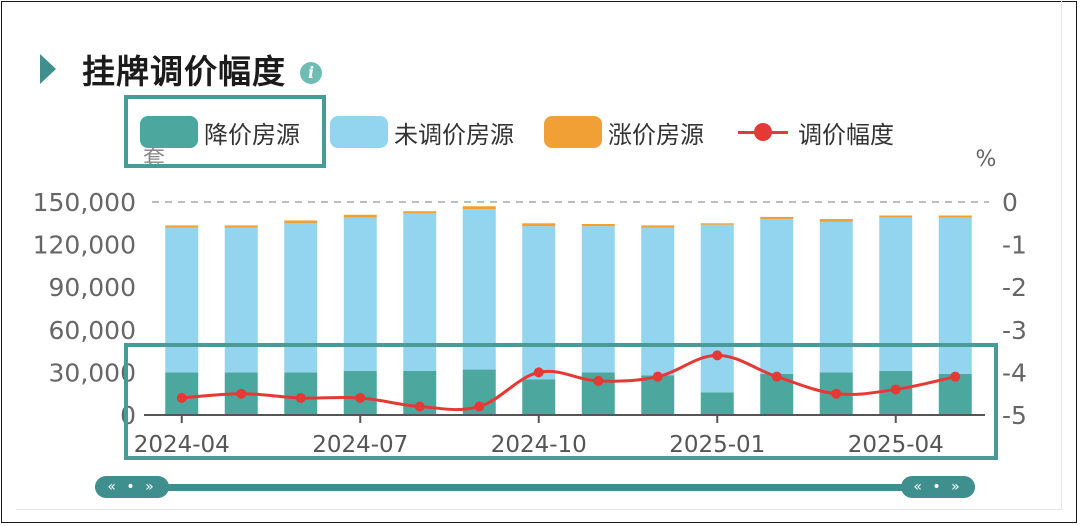 The height and width of the screenshot is (526, 1080). I want to click on legend-label-increase: 涨价房源, so click(656, 134).